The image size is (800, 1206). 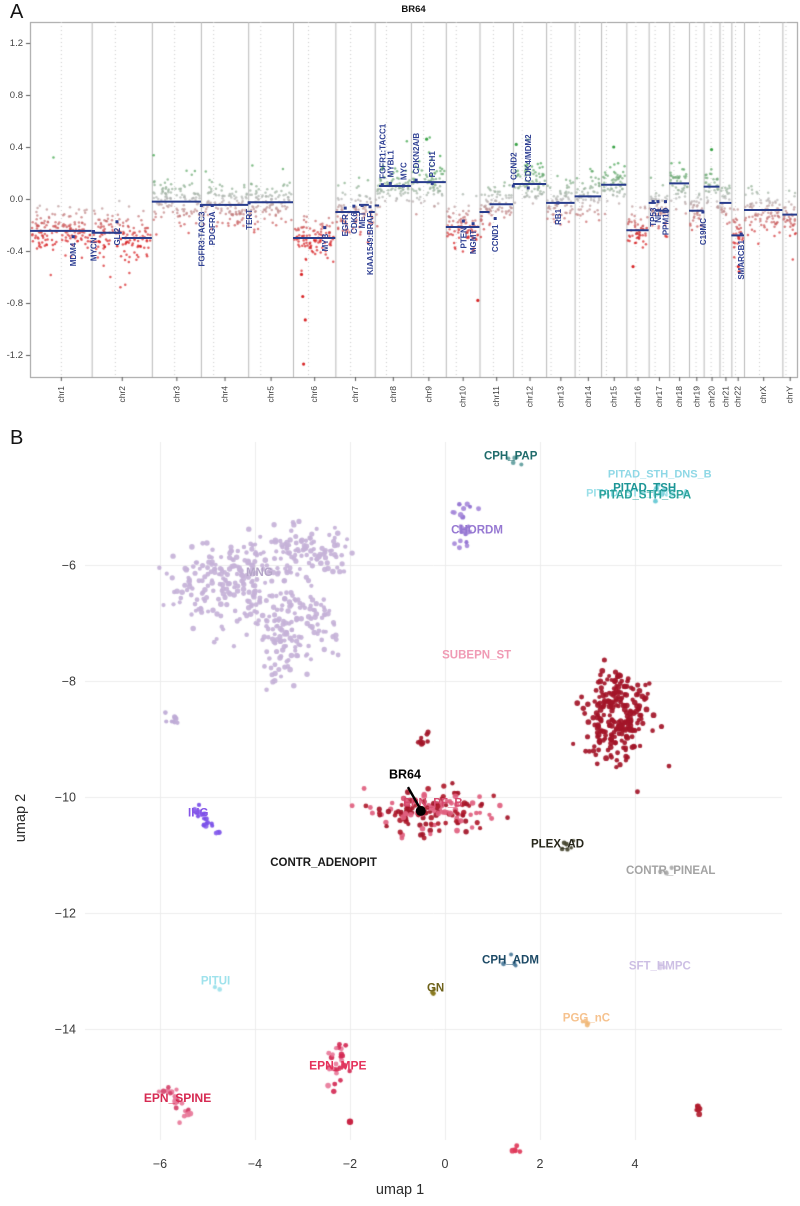 I want to click on umap-x-tick-label: 2, so click(x=540, y=1164).